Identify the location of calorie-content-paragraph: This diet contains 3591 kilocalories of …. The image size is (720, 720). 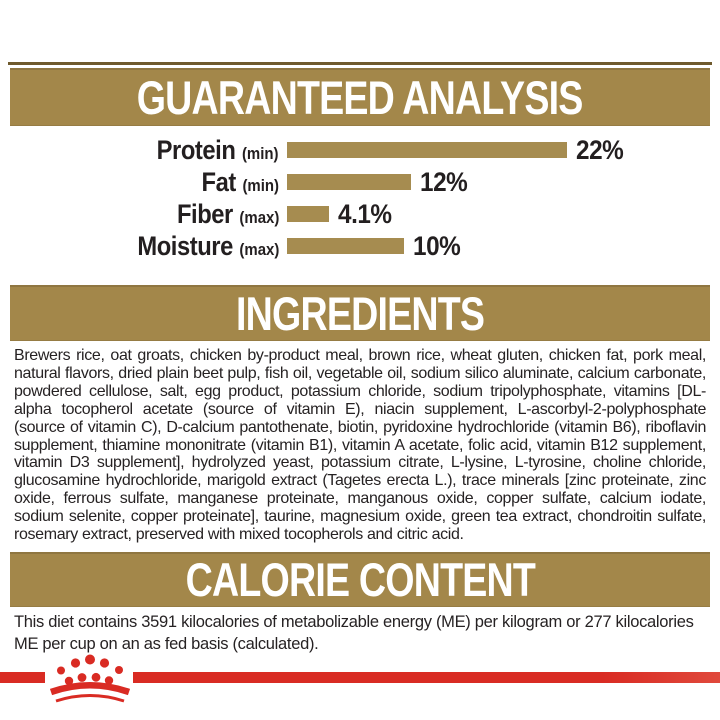
(354, 633).